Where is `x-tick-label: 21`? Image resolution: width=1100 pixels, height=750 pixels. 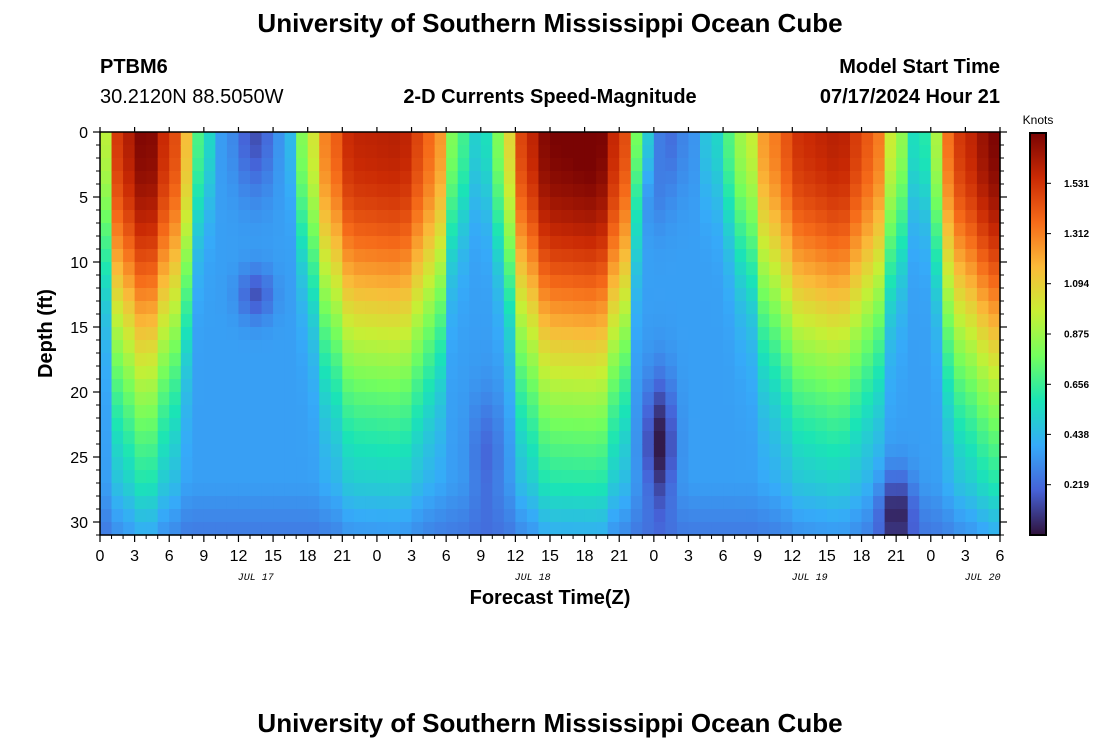
x-tick-label: 21 is located at coordinates (896, 556).